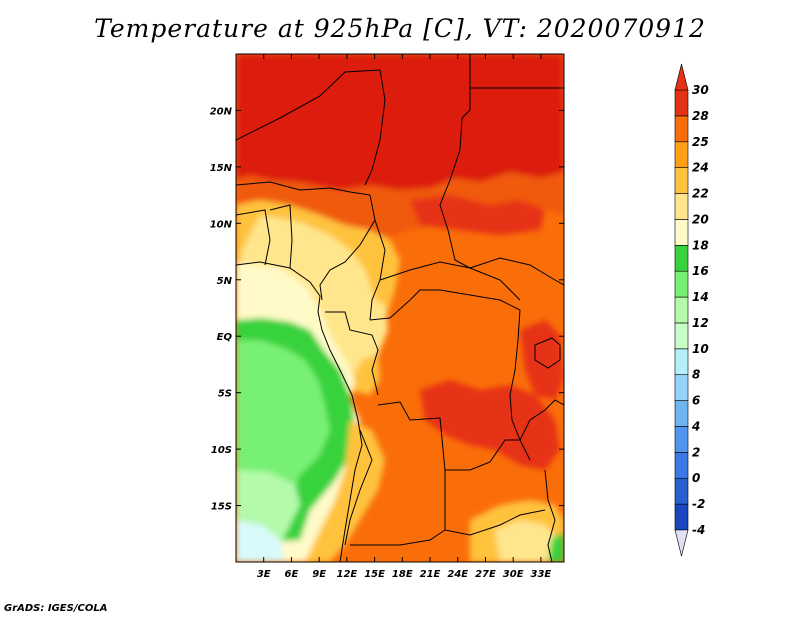 The image size is (800, 618). I want to click on x-tick-label: 12E, so click(346, 574).